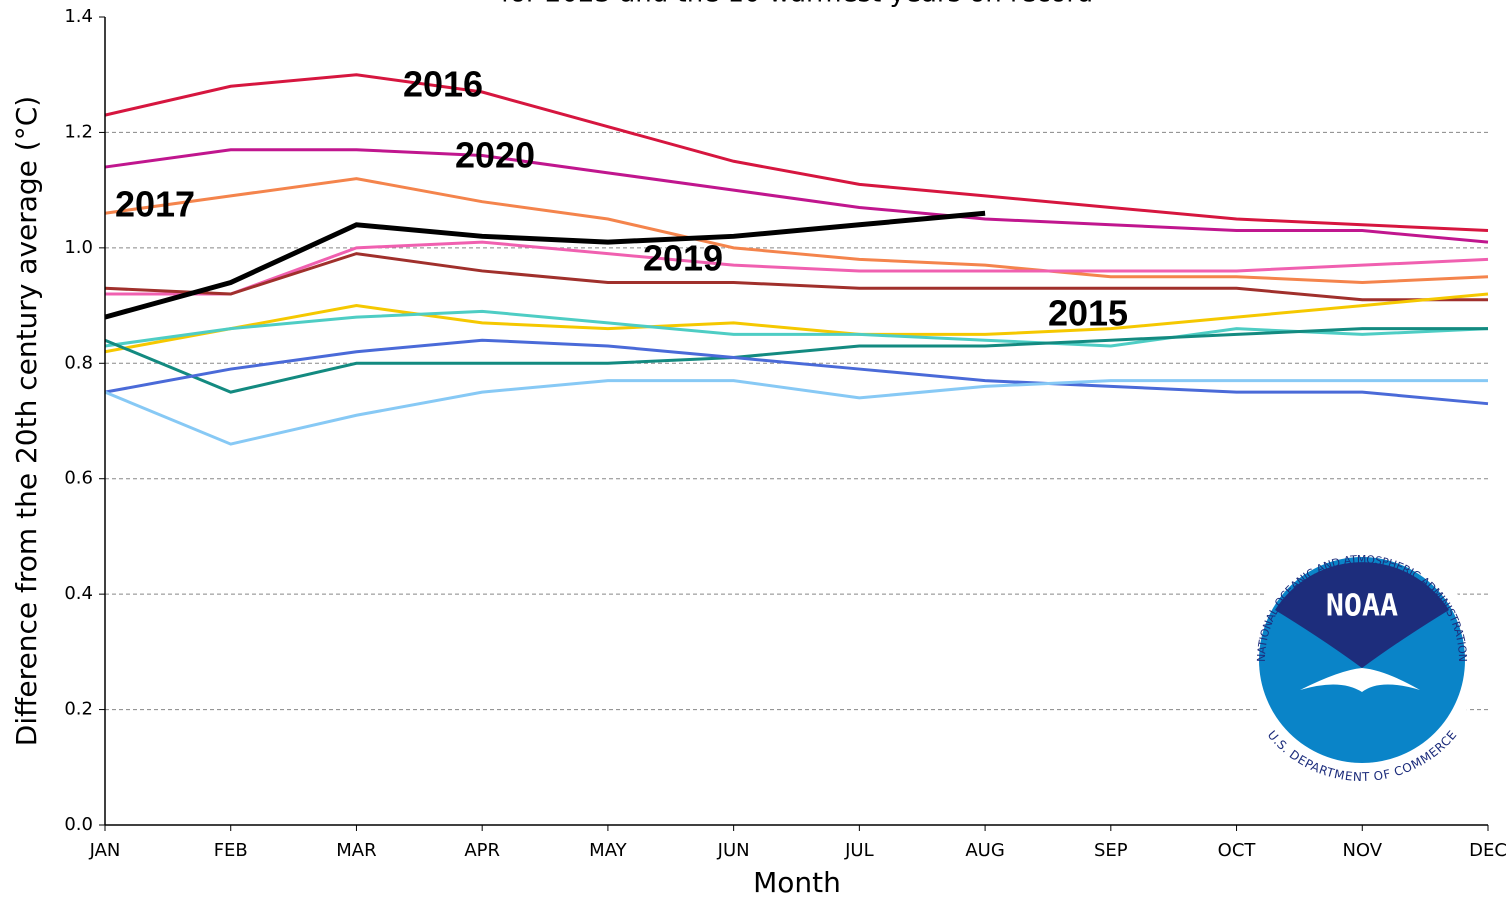 The height and width of the screenshot is (900, 1510). I want to click on x-tick-label: SEP, so click(1111, 850).